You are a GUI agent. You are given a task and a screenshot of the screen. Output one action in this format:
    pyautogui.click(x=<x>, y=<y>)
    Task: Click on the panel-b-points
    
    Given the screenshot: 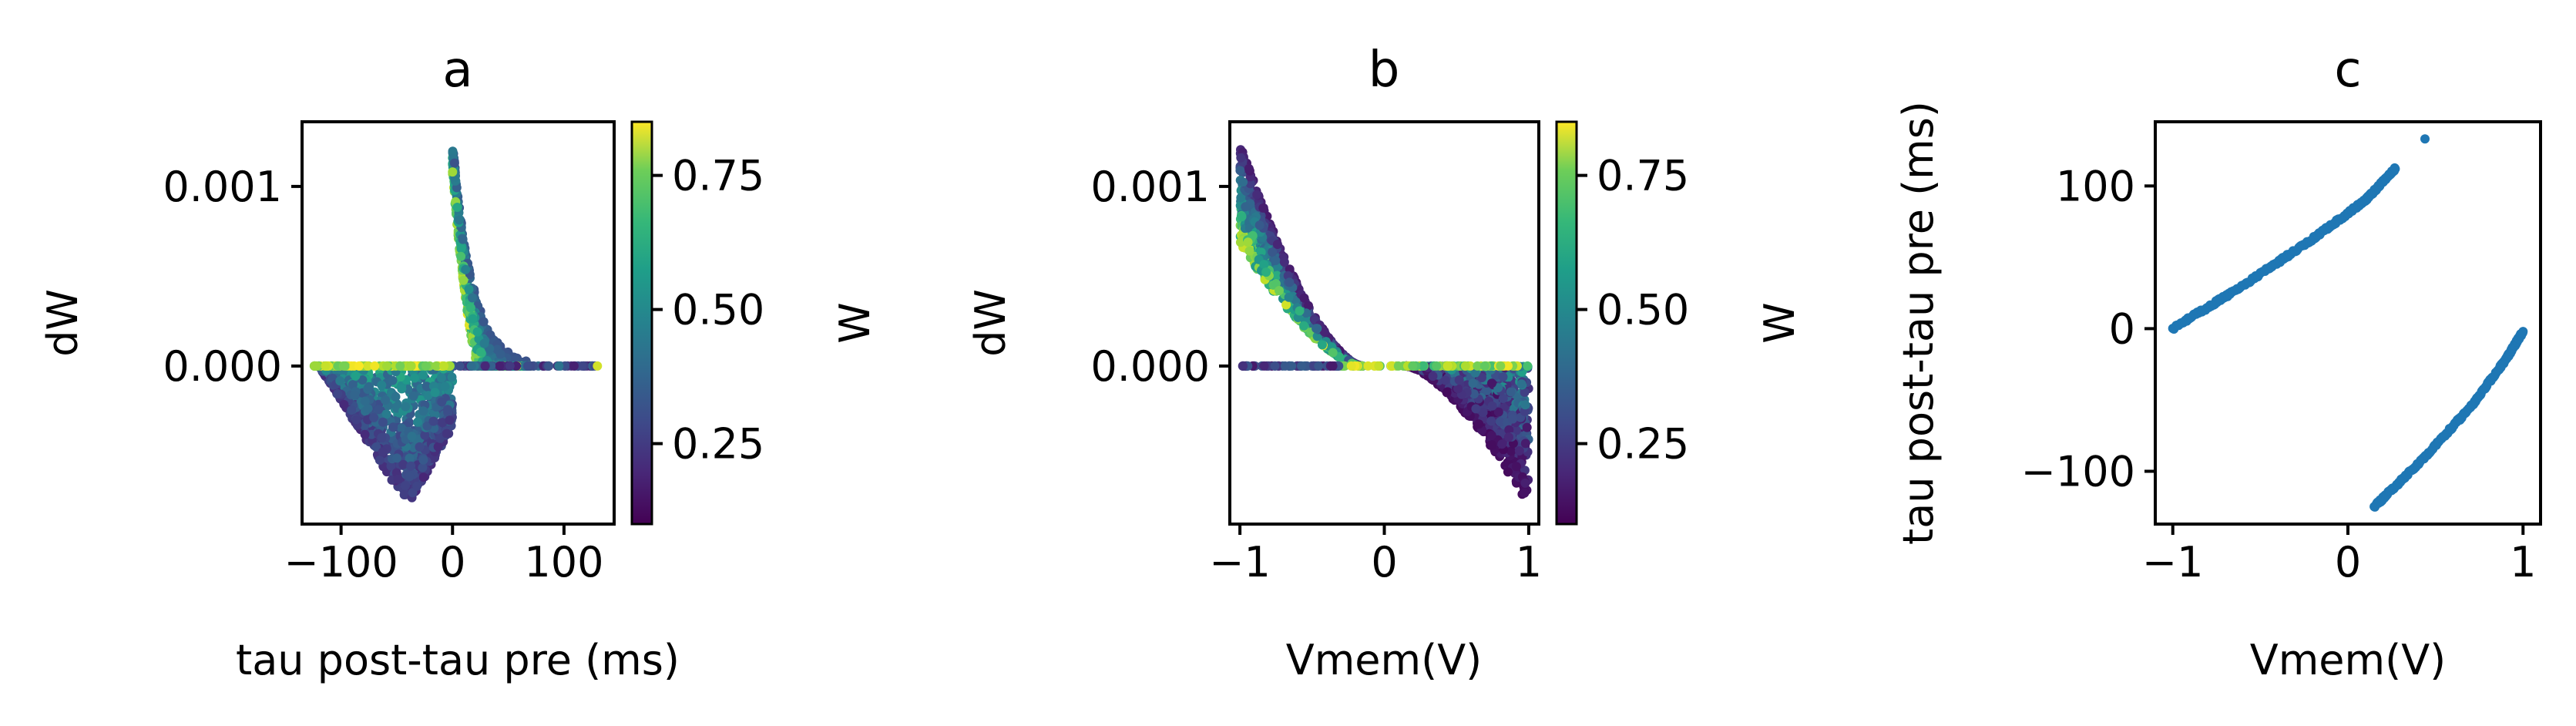 What is the action you would take?
    pyautogui.click(x=1384, y=322)
    